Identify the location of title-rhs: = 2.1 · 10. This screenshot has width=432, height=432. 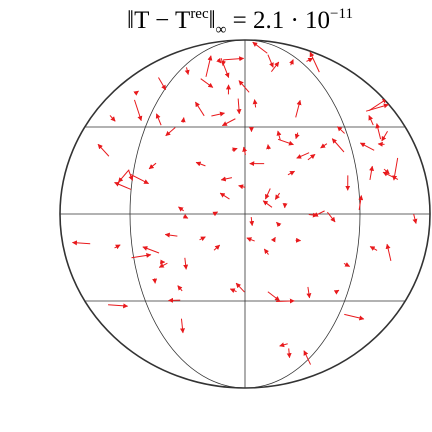
(278, 20).